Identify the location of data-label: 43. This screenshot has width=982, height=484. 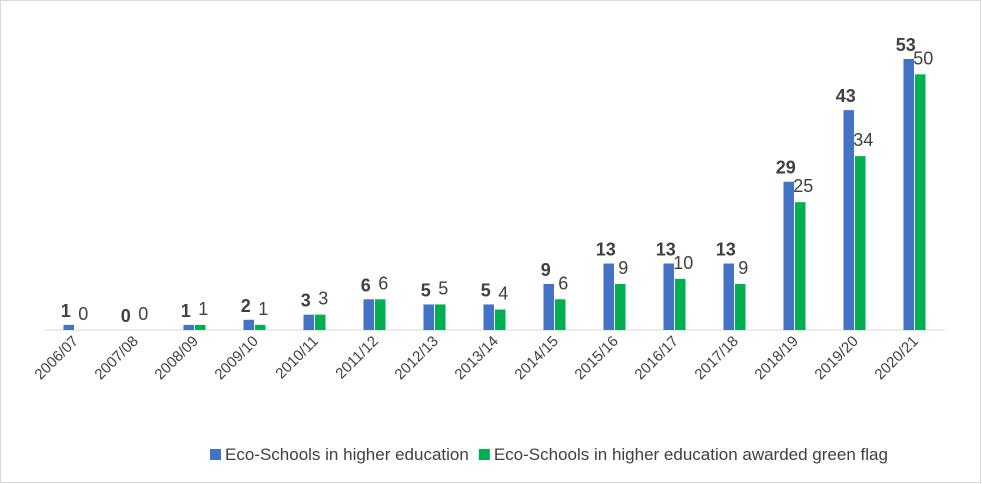
(846, 96).